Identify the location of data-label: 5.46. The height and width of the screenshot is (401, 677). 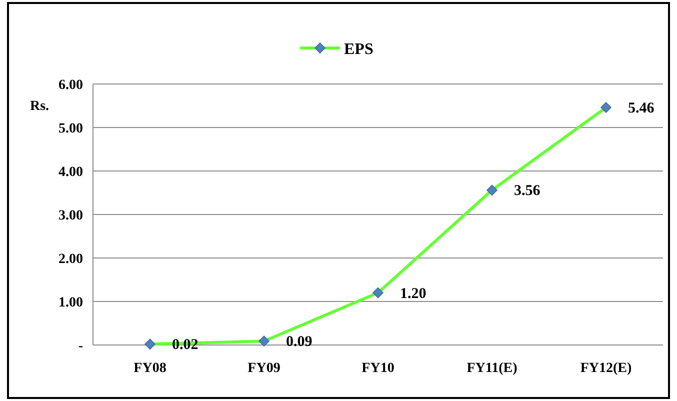
(641, 108).